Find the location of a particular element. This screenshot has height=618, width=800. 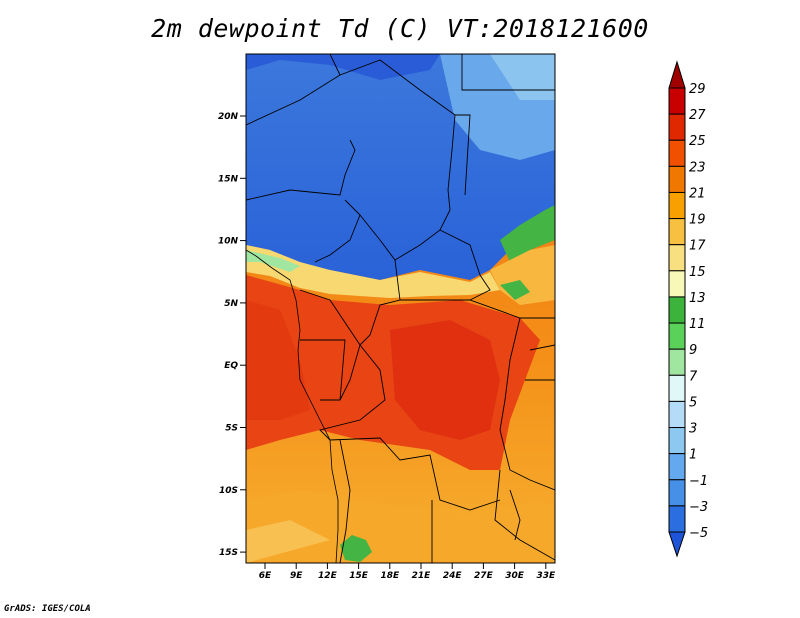

lon-tick-label: 24E is located at coordinates (453, 576).